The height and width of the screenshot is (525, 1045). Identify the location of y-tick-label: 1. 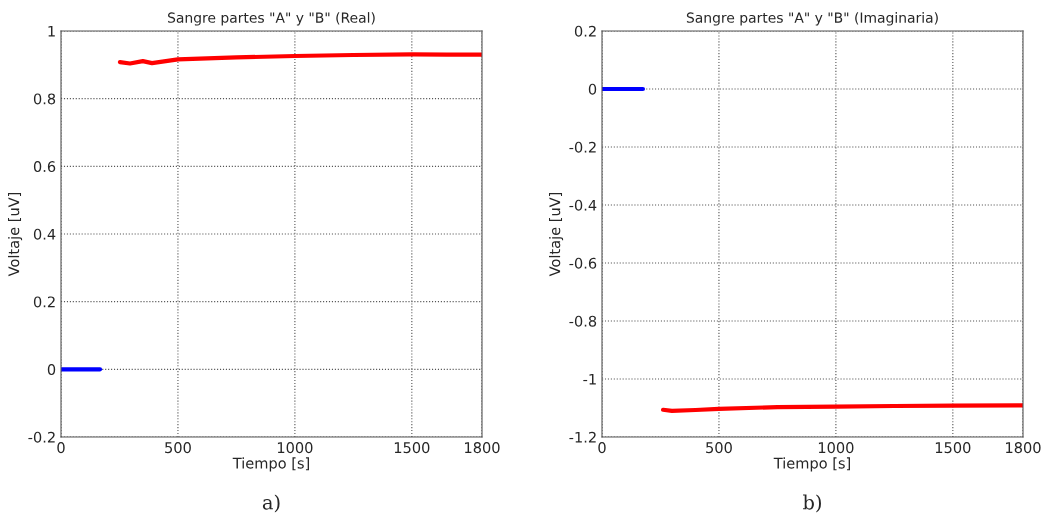
(51, 31).